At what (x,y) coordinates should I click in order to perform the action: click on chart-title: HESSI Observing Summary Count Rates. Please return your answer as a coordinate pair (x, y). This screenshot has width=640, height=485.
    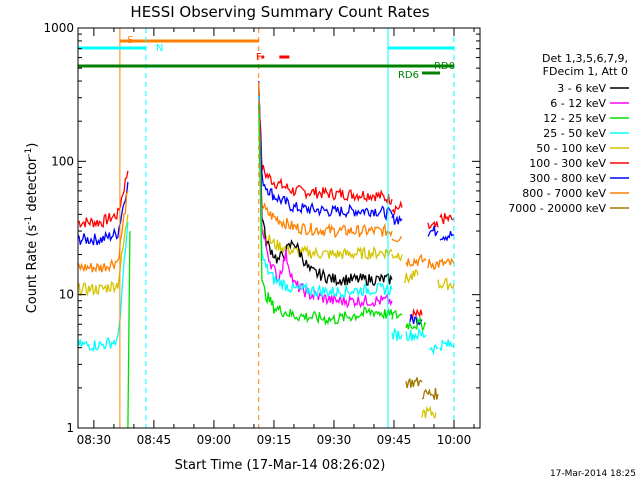
    Looking at the image, I should click on (279, 12).